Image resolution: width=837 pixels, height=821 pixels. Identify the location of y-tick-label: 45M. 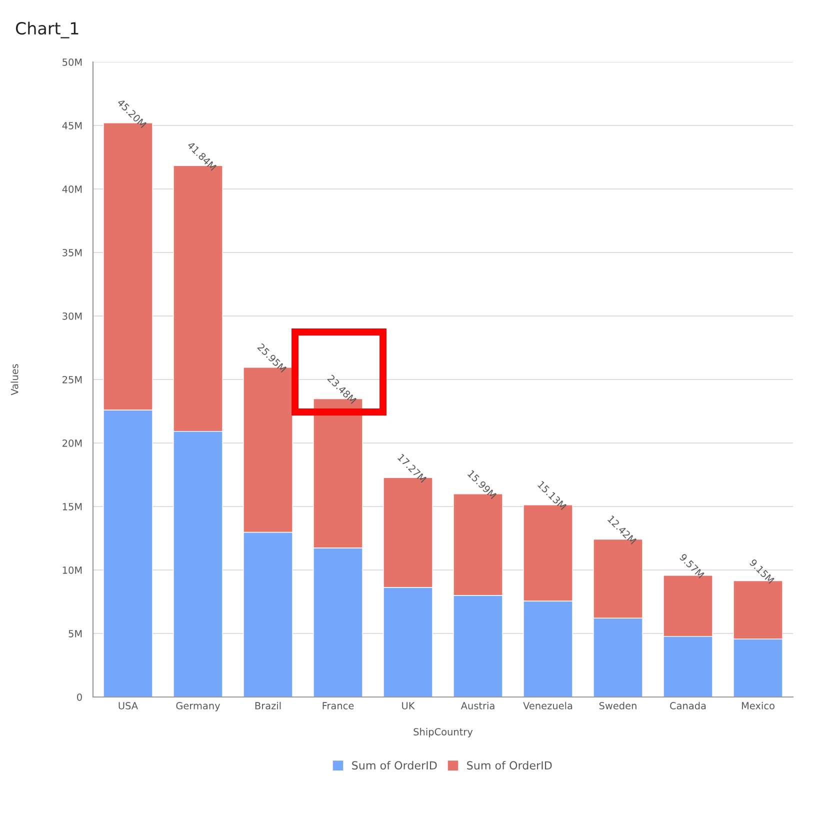
(72, 126).